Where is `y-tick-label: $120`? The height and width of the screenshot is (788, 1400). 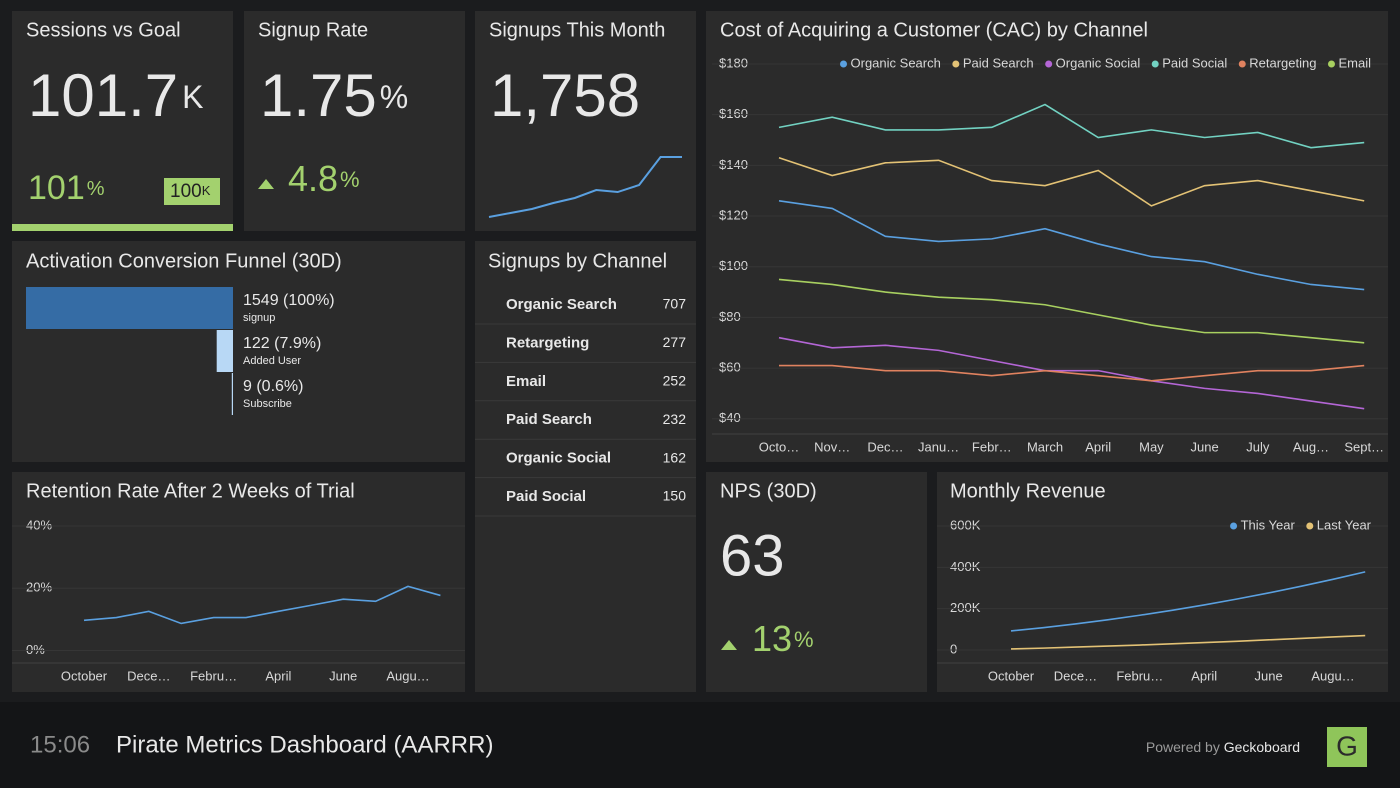 y-tick-label: $120 is located at coordinates (733, 214).